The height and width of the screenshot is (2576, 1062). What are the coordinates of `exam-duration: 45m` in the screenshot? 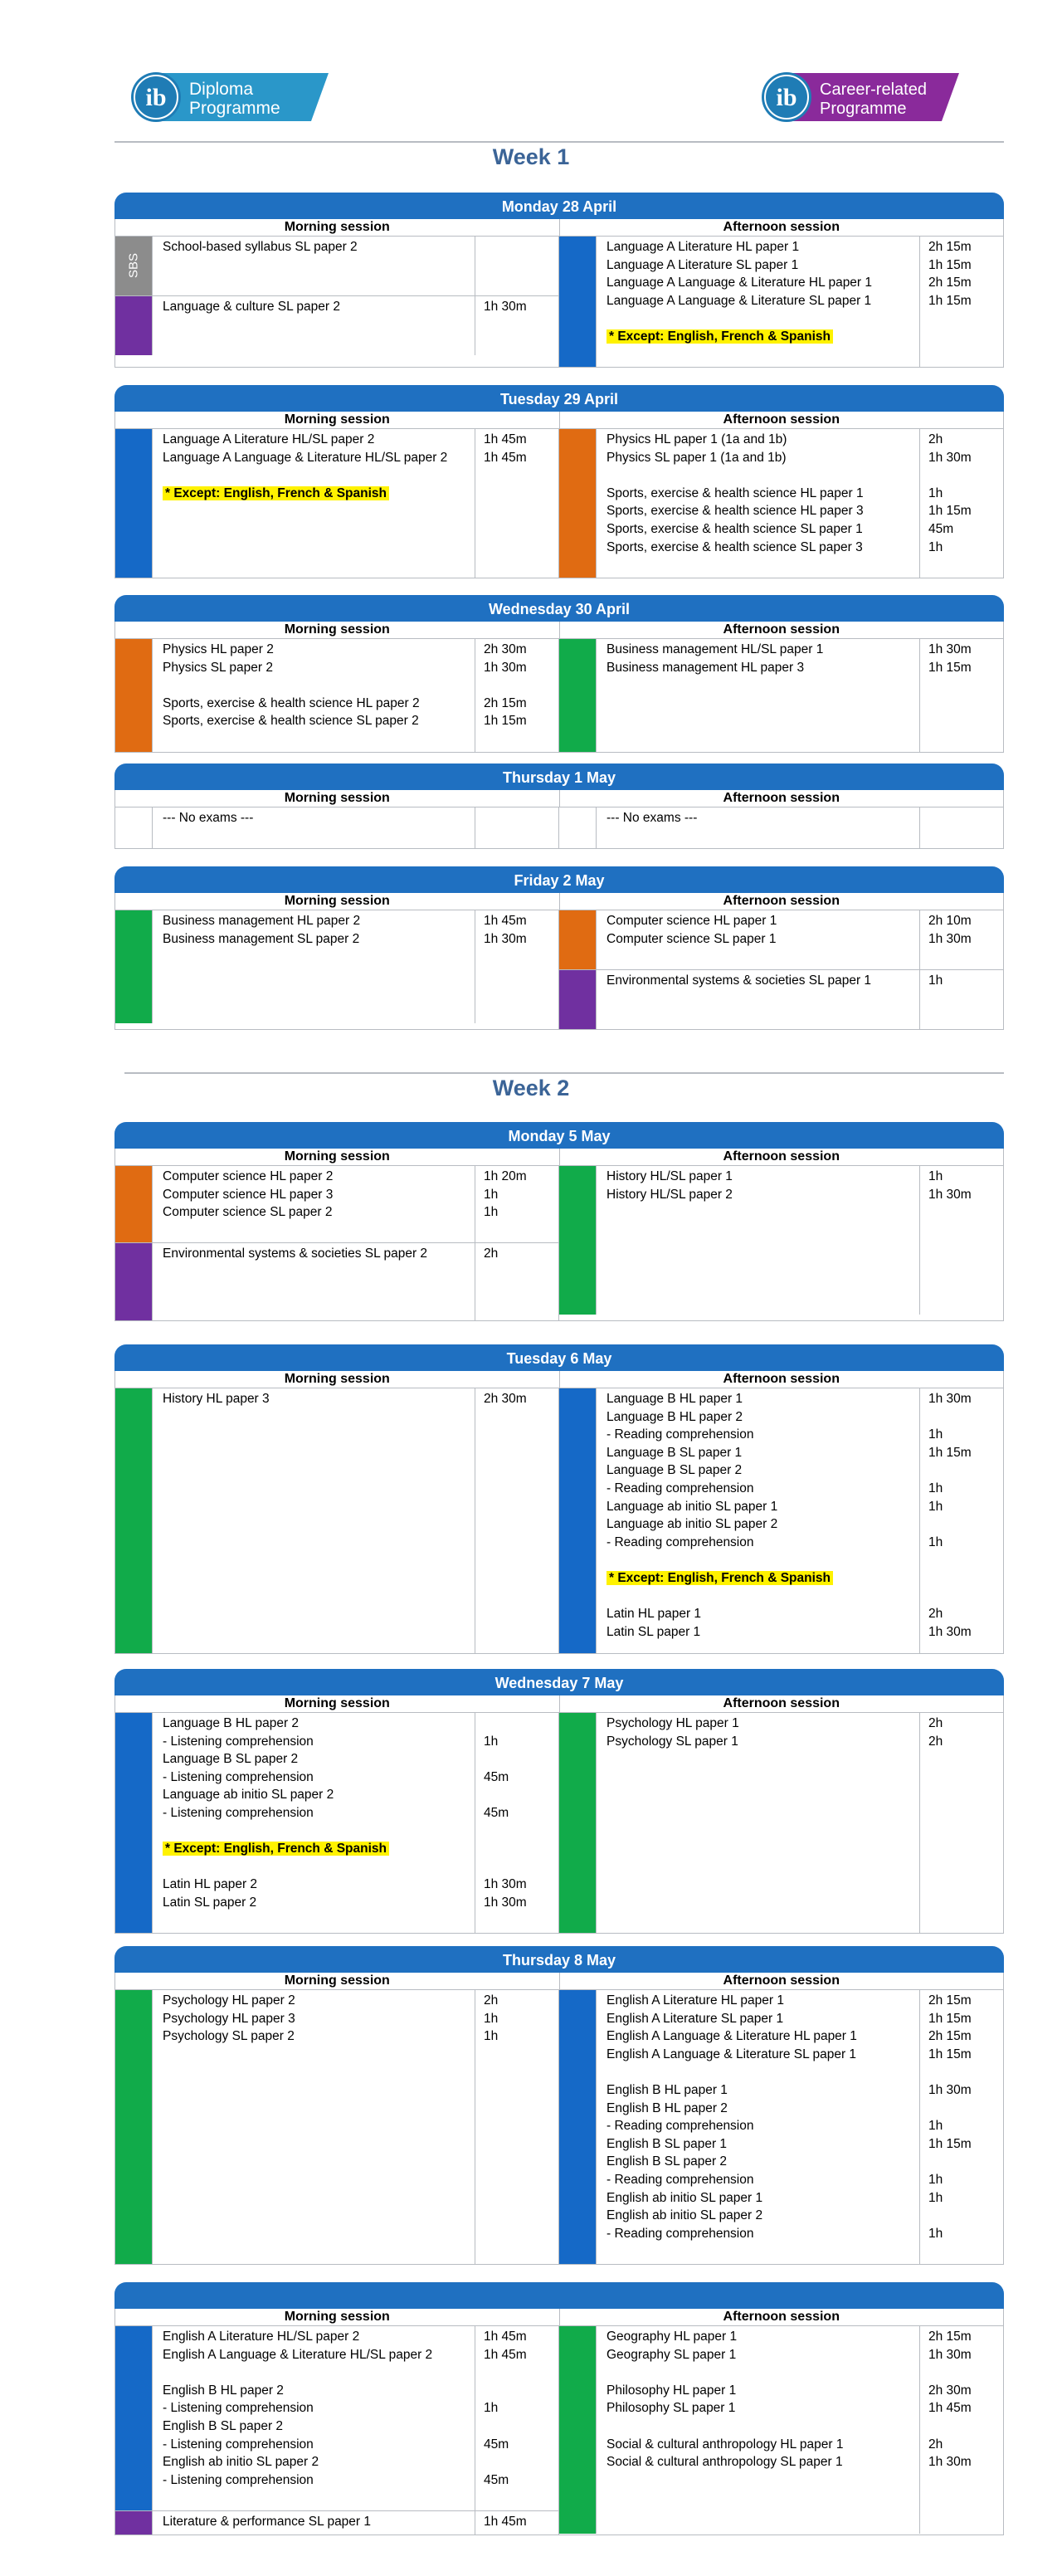 It's located at (496, 1813).